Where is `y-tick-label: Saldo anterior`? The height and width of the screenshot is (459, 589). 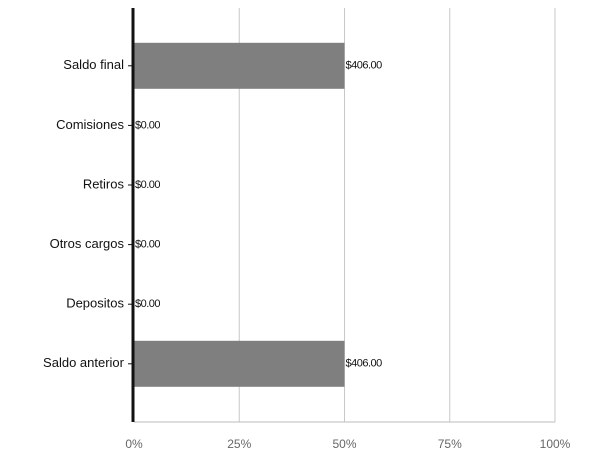
y-tick-label: Saldo anterior is located at coordinates (84, 362).